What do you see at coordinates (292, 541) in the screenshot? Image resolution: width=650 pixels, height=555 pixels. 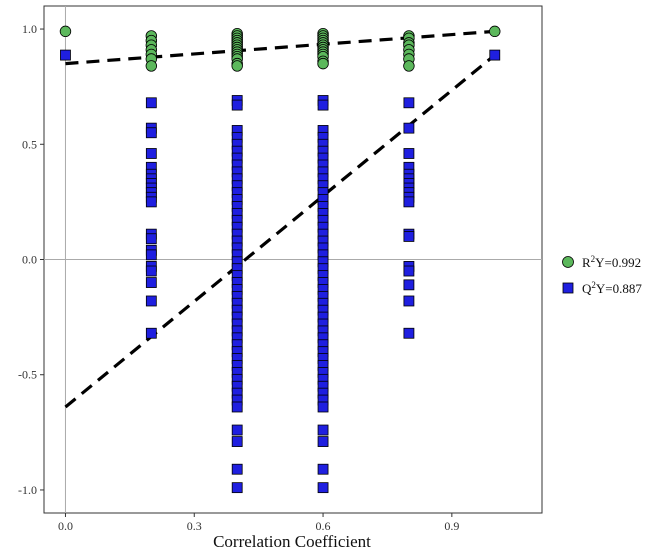 I see `x-axis-title: Correlation Coefficient` at bounding box center [292, 541].